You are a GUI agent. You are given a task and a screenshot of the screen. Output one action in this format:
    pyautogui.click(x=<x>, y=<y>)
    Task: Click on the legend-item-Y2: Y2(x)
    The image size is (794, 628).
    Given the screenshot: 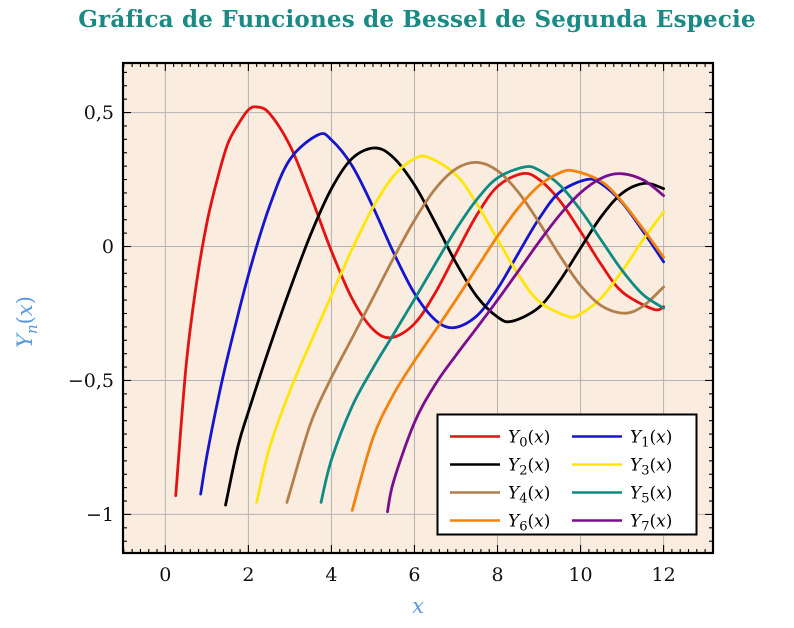 What is the action you would take?
    pyautogui.click(x=500, y=467)
    